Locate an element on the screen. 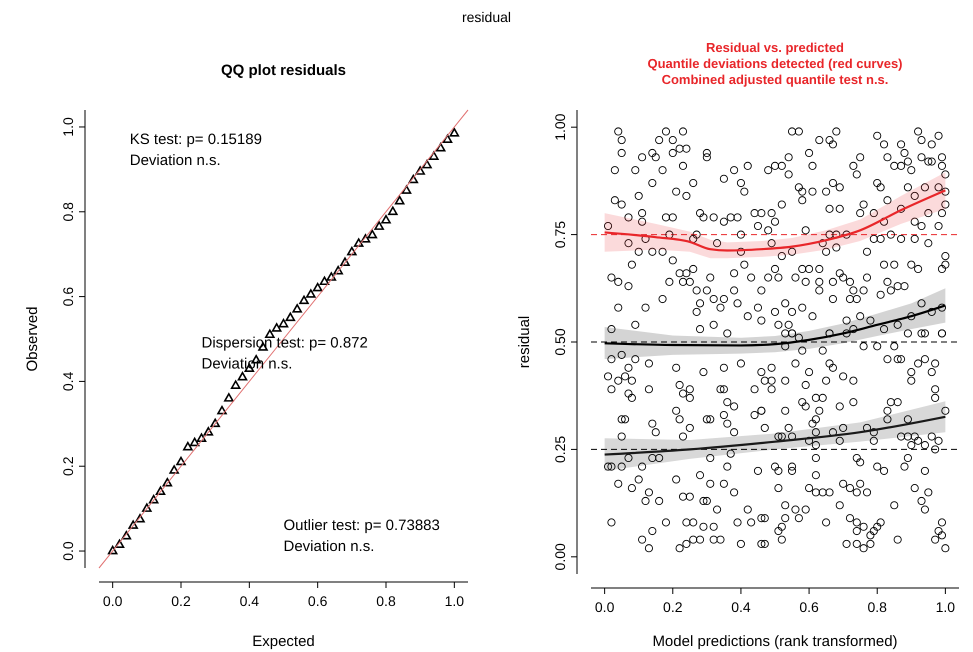 This screenshot has height=652, width=973. y-tick-label: 0.4 is located at coordinates (68, 381).